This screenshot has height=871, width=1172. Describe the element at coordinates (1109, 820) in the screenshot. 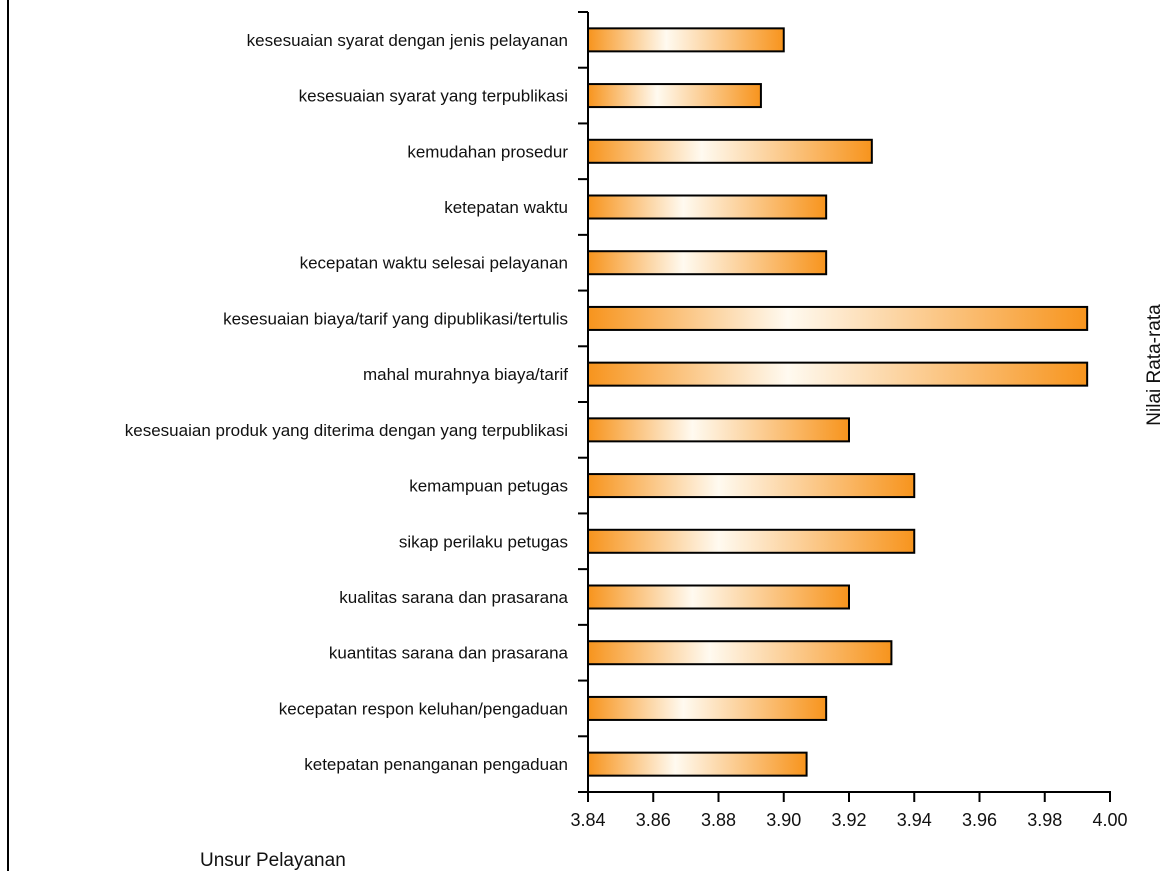

I see `value-tick-label: 4.00` at that location.